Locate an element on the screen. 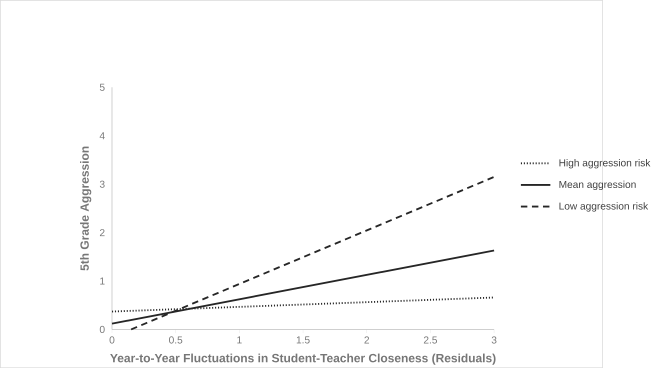  x-tick-label: 1 is located at coordinates (239, 340).